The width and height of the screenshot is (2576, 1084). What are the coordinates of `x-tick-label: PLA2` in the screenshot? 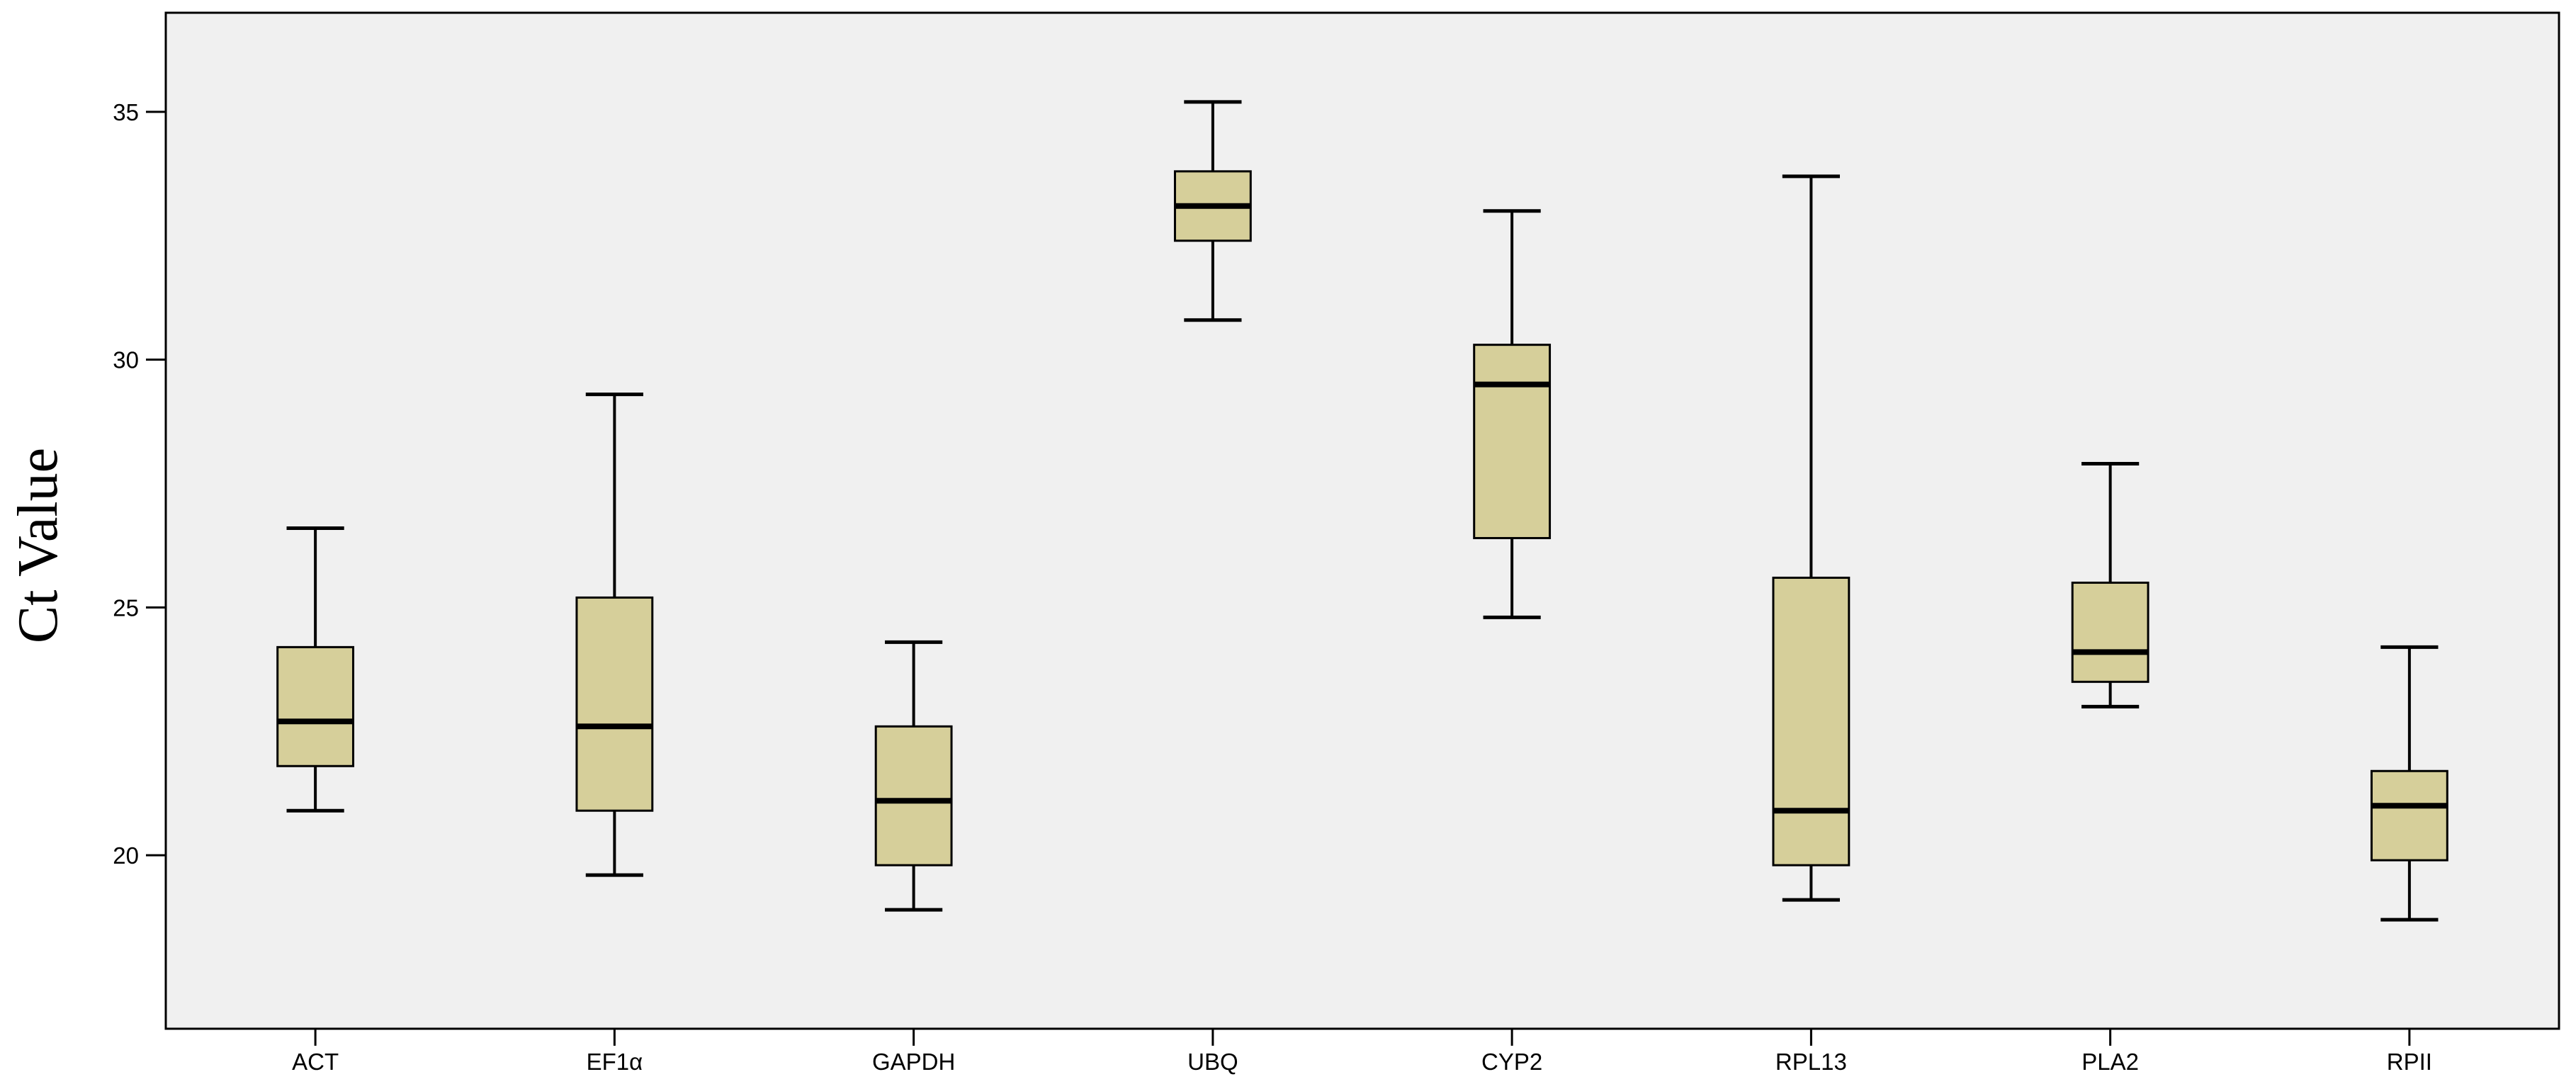 It's located at (2110, 1062).